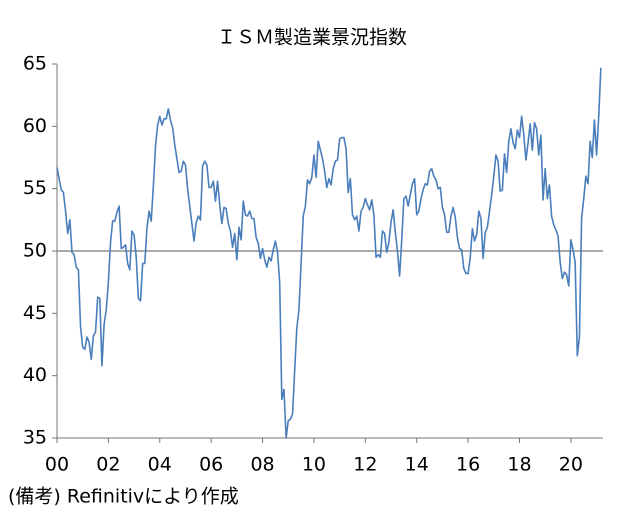 This screenshot has width=623, height=531. What do you see at coordinates (57, 465) in the screenshot?
I see `x-tick-label: 00` at bounding box center [57, 465].